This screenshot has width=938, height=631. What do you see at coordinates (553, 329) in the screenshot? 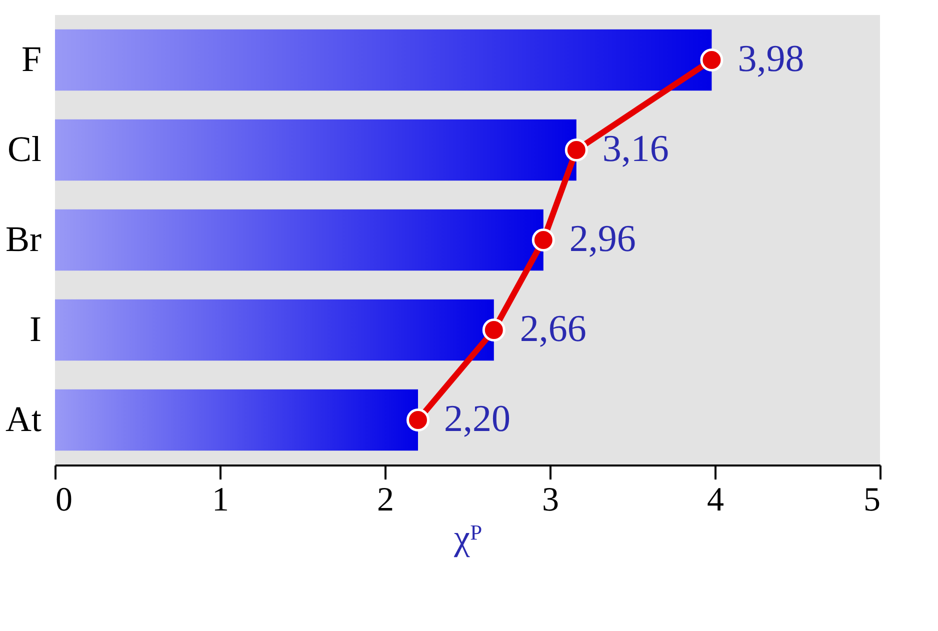
I see `data-label: 2,66` at bounding box center [553, 329].